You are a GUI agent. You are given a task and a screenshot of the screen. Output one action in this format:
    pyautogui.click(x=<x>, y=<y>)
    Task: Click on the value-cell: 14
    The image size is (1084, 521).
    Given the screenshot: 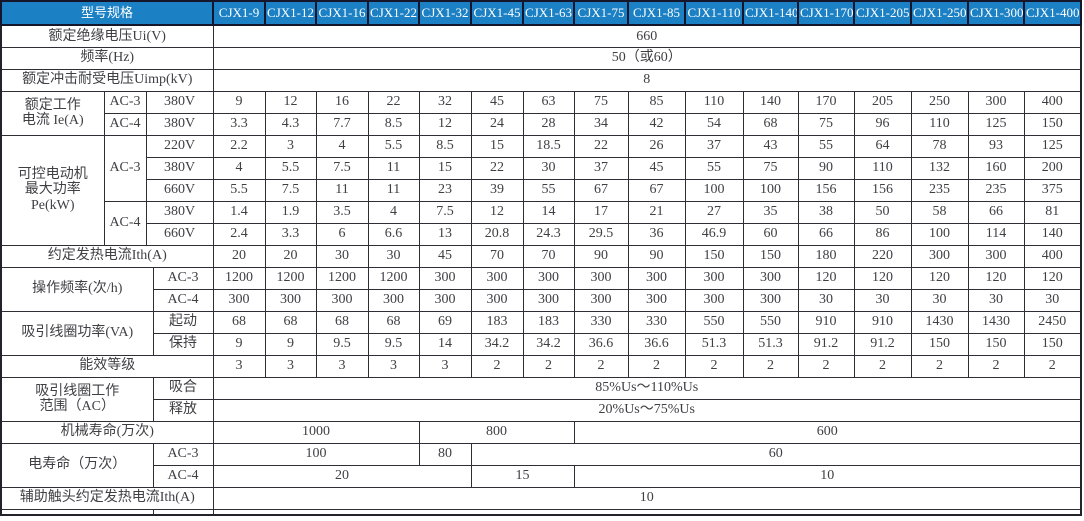 What is the action you would take?
    pyautogui.click(x=445, y=344)
    